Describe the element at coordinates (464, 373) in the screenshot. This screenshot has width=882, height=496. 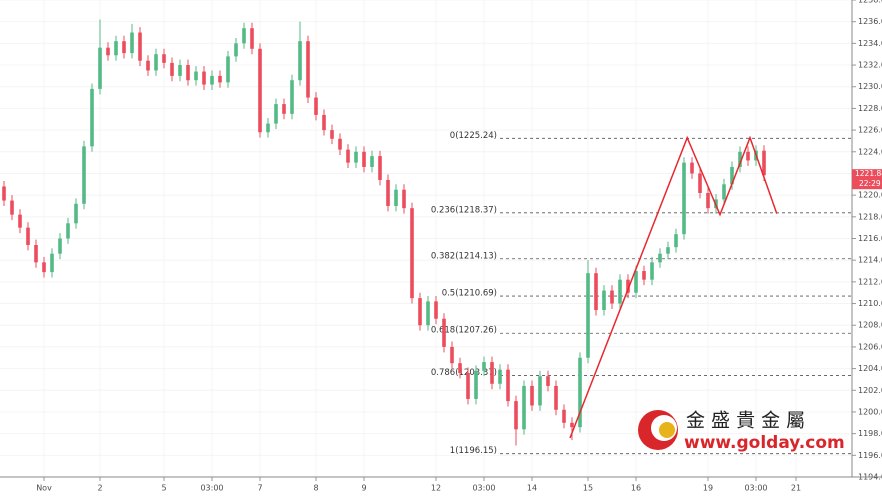
I see `fib-label: 0.786(1203.37)` at that location.